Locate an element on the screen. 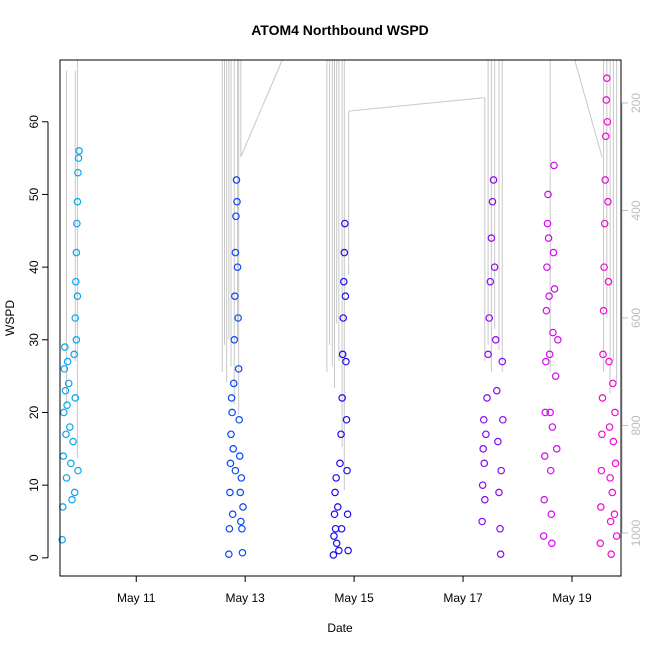  right-y-tick-label-1: 400 is located at coordinates (636, 210).